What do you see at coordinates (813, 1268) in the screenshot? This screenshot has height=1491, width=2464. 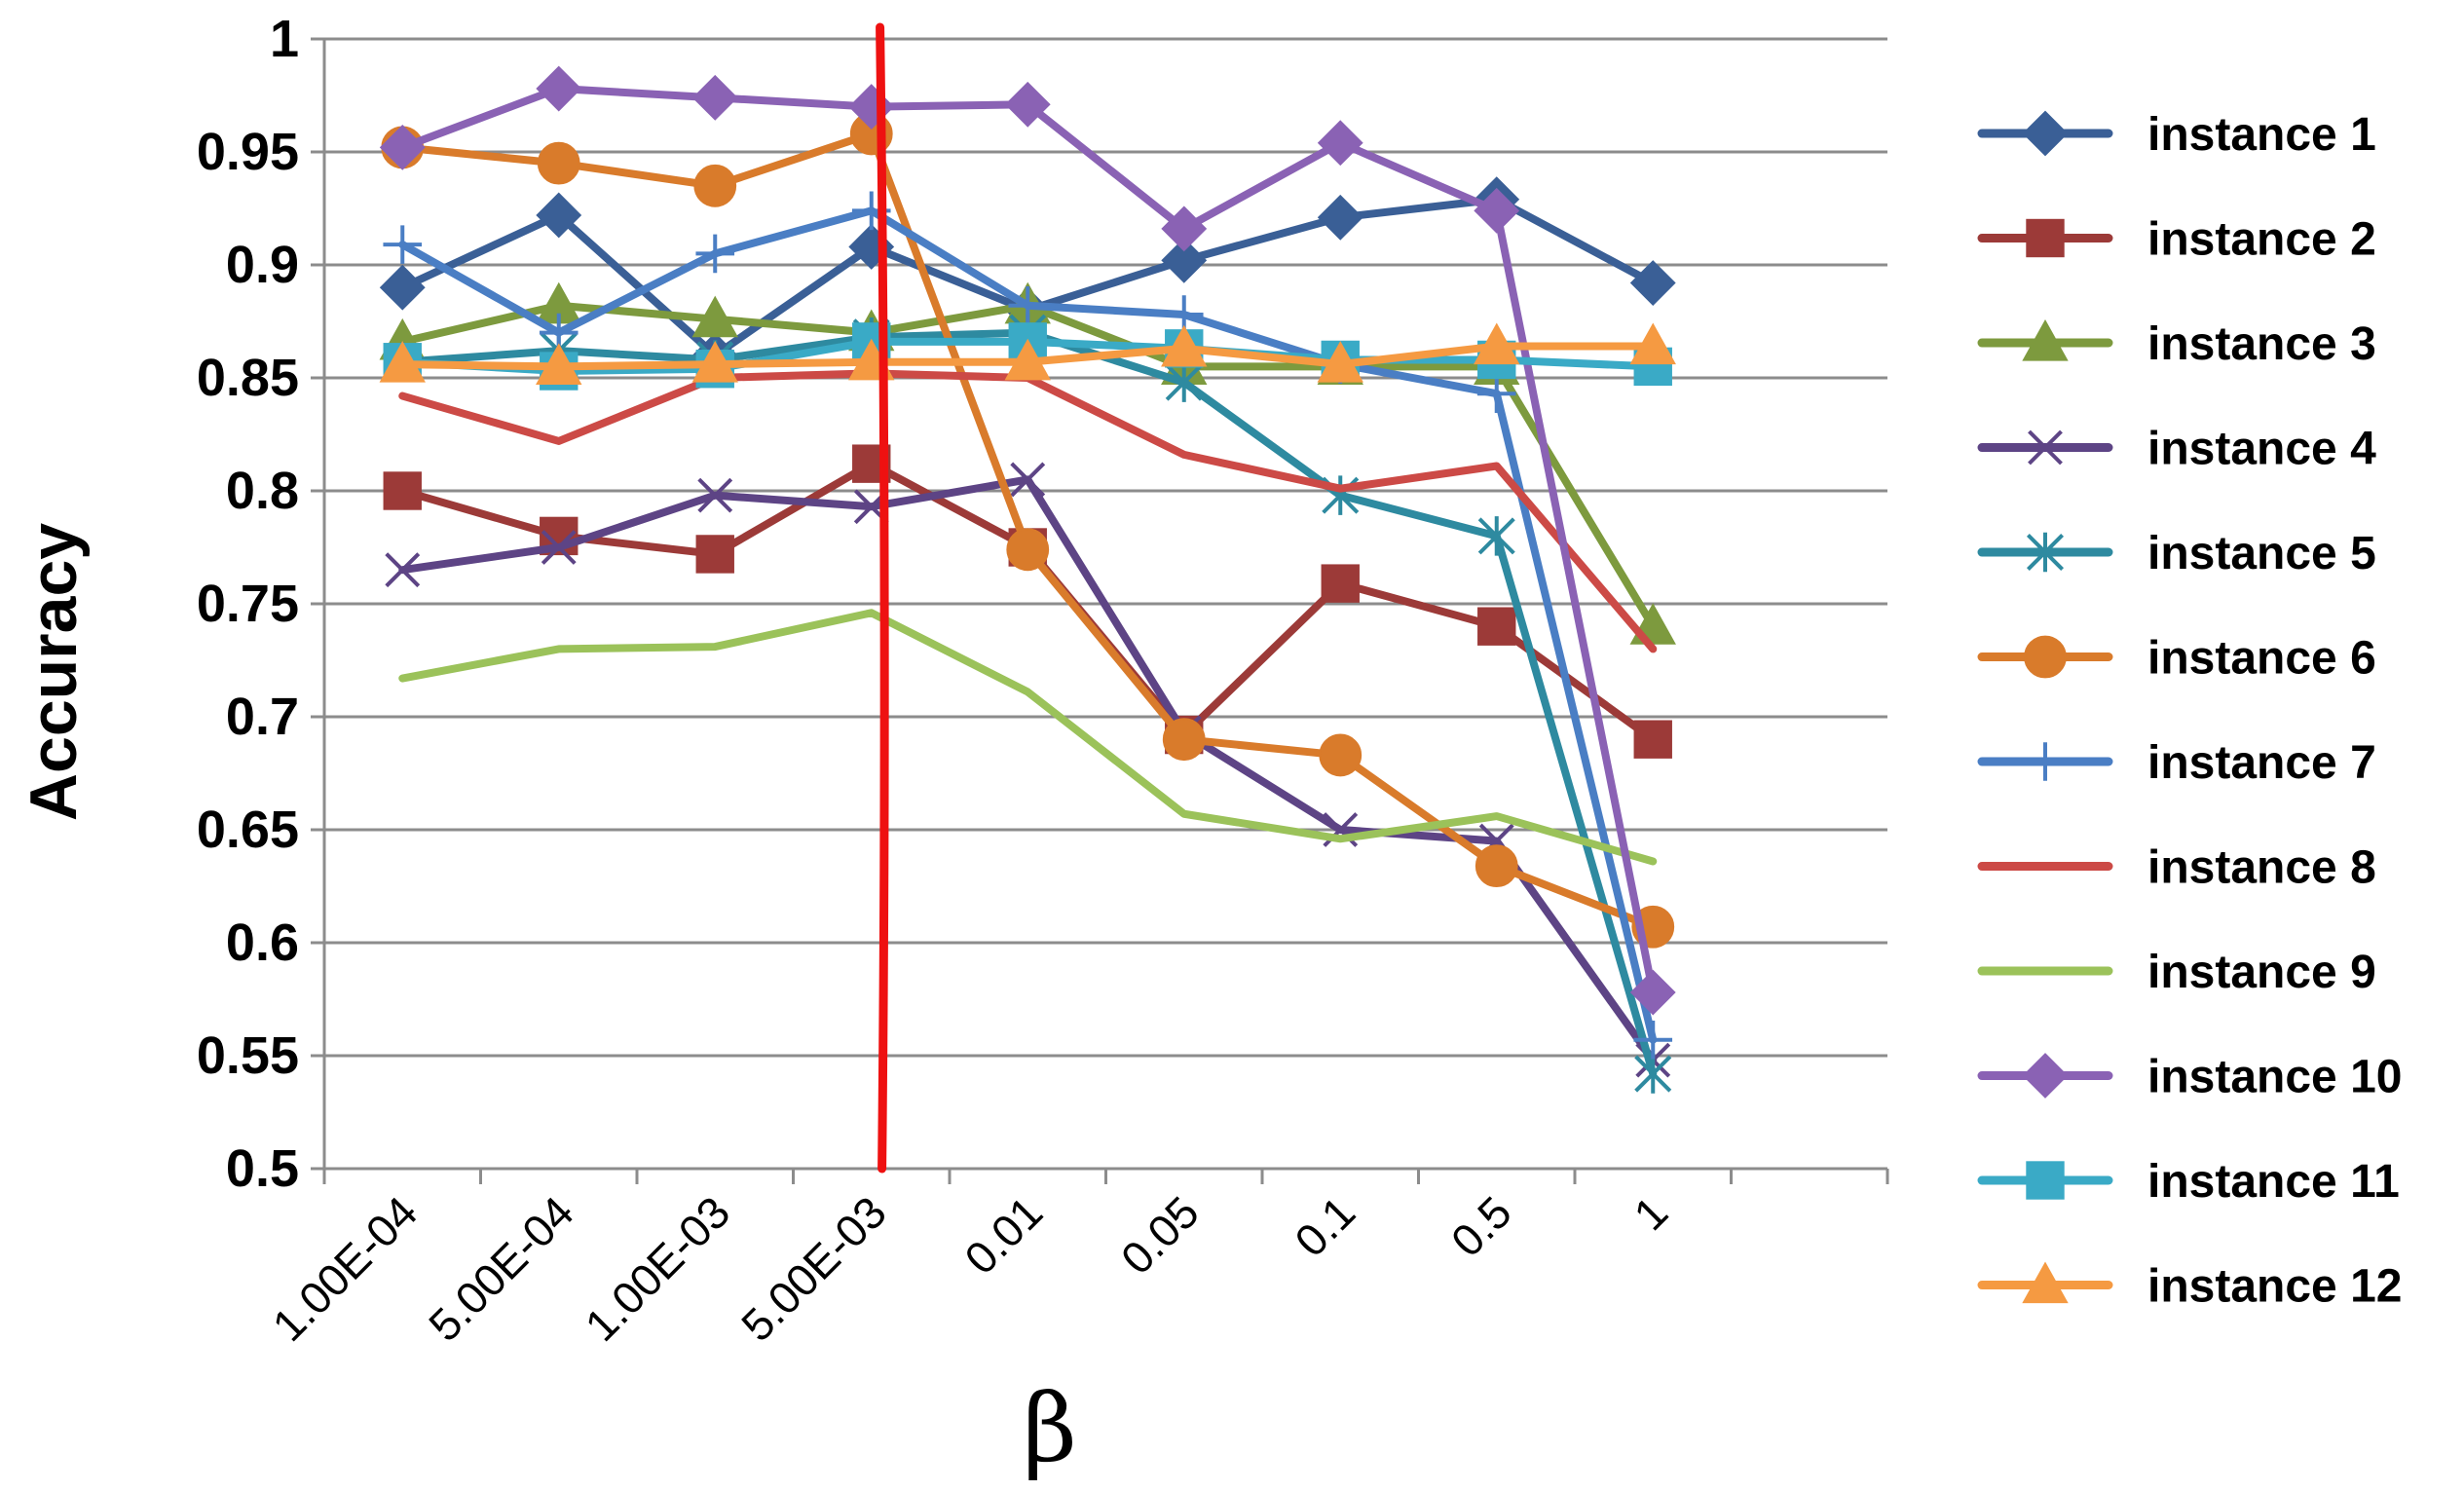 I see `x-tick-label: 5.00E-03` at bounding box center [813, 1268].